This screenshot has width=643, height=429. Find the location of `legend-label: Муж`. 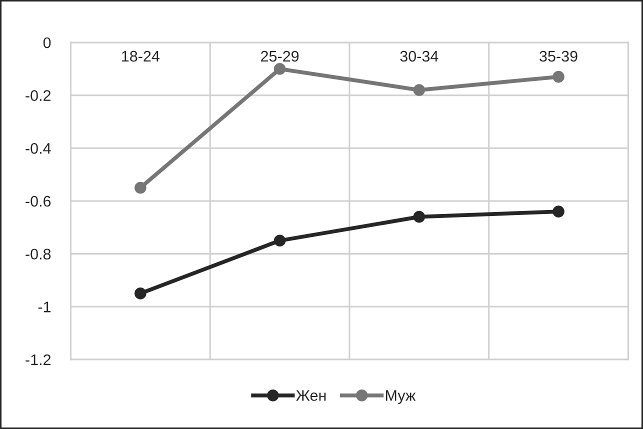

legend-label: Муж is located at coordinates (401, 397).